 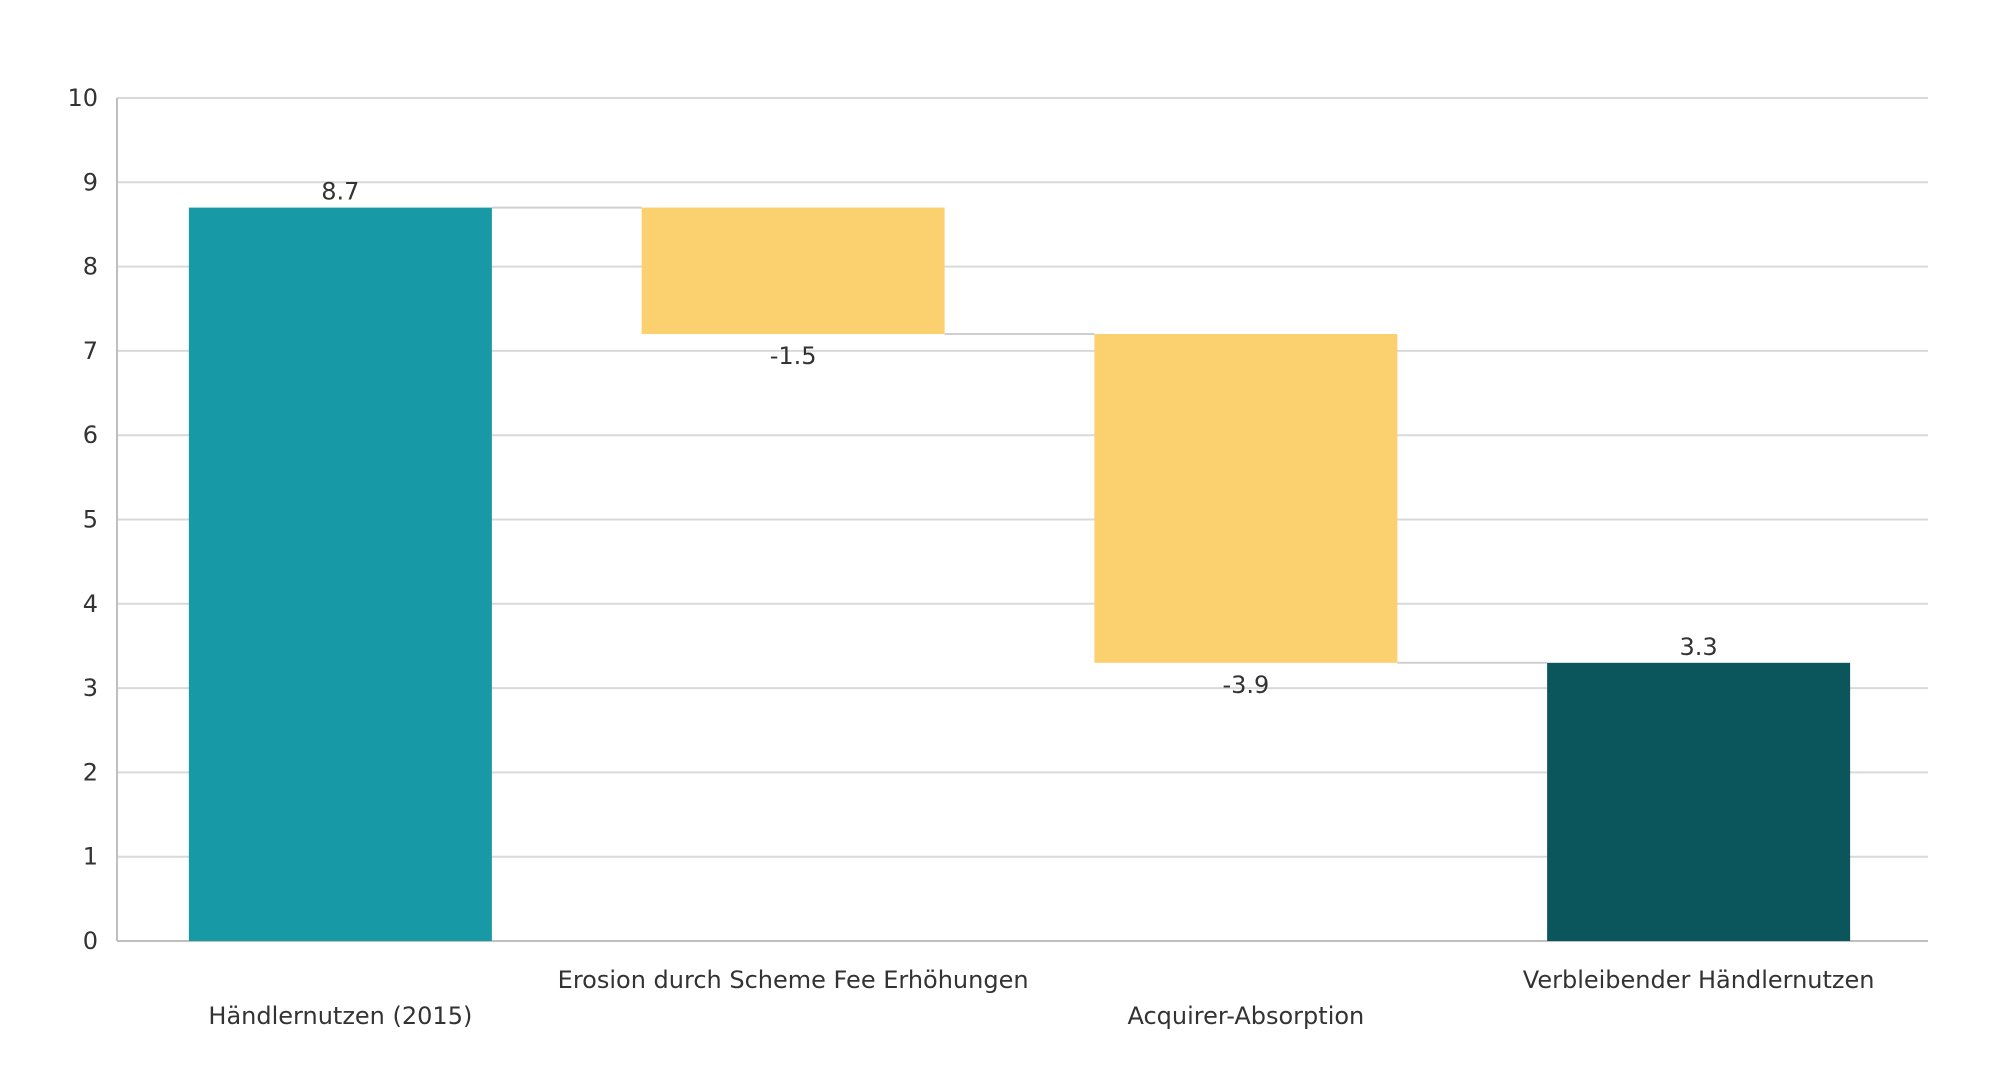 I want to click on value-label: 3.3, so click(x=1699, y=647).